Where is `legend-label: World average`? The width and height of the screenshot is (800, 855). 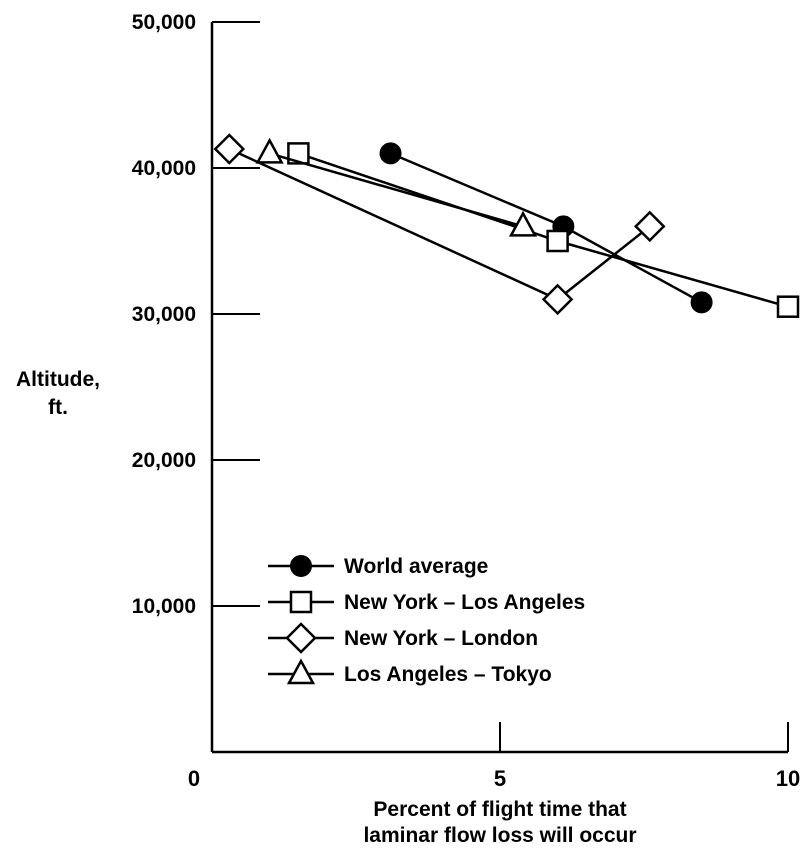
legend-label: World average is located at coordinates (416, 566).